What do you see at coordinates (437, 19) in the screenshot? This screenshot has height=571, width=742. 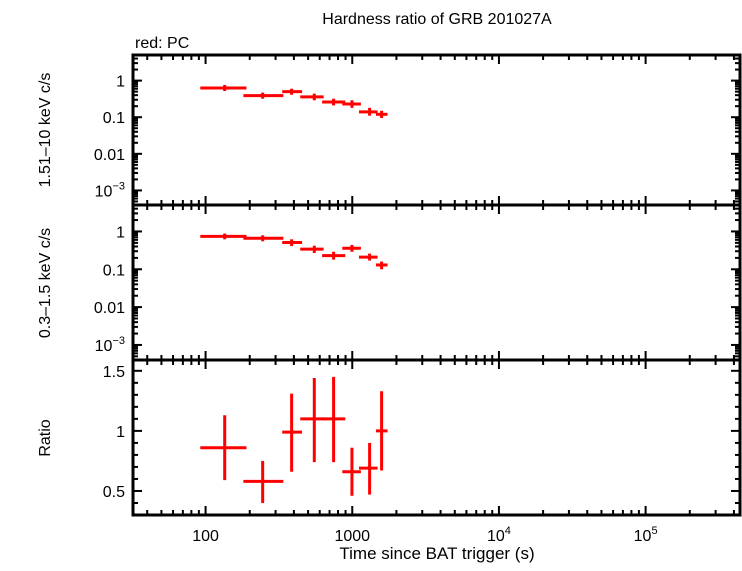 I see `chart-title: Hardness ratio of GRB 201027A` at bounding box center [437, 19].